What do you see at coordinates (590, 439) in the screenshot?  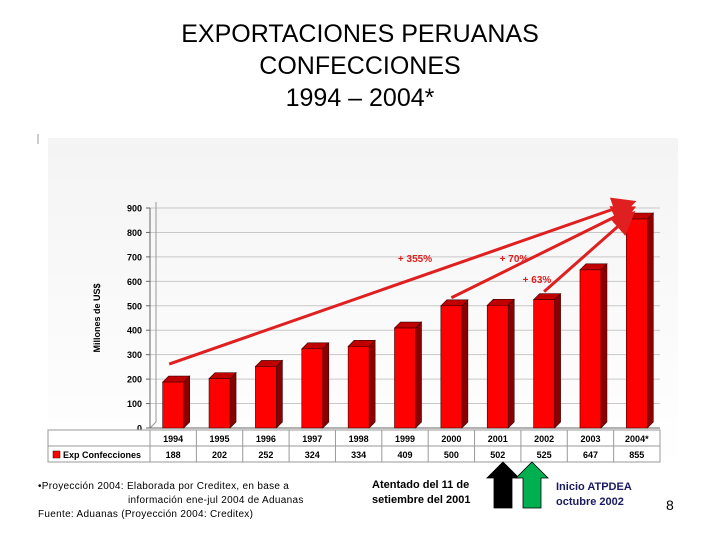 I see `x-tick-label: 2003` at bounding box center [590, 439].